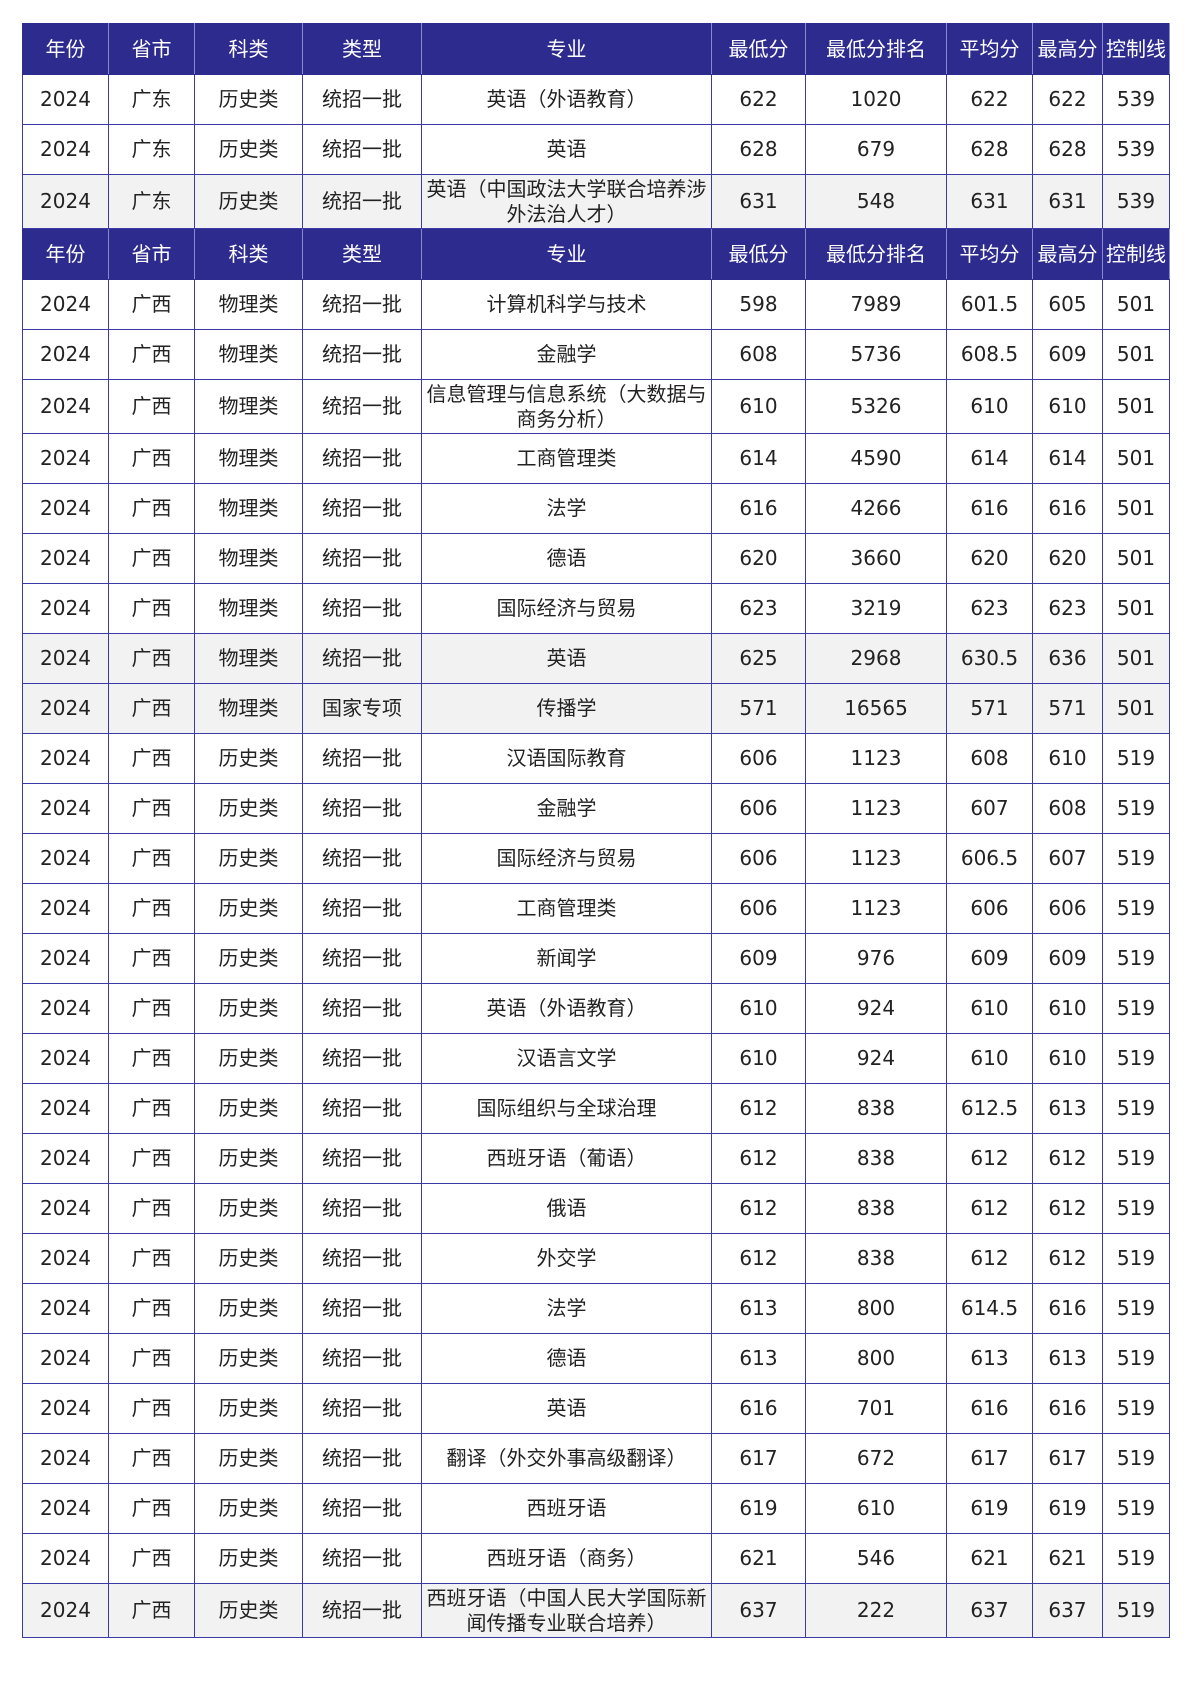 The width and height of the screenshot is (1190, 1683). What do you see at coordinates (566, 758) in the screenshot?
I see `major-cell: 汉语国际教育` at bounding box center [566, 758].